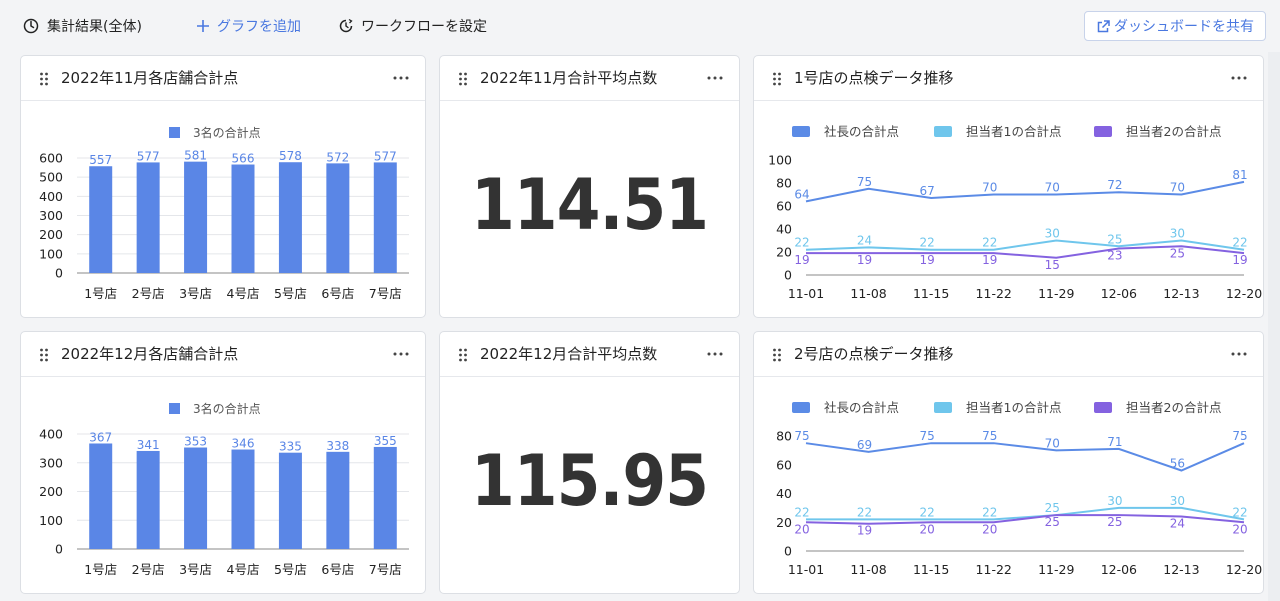 The width and height of the screenshot is (1280, 601). What do you see at coordinates (589, 481) in the screenshot?
I see `average-score-value: 115.95` at bounding box center [589, 481].